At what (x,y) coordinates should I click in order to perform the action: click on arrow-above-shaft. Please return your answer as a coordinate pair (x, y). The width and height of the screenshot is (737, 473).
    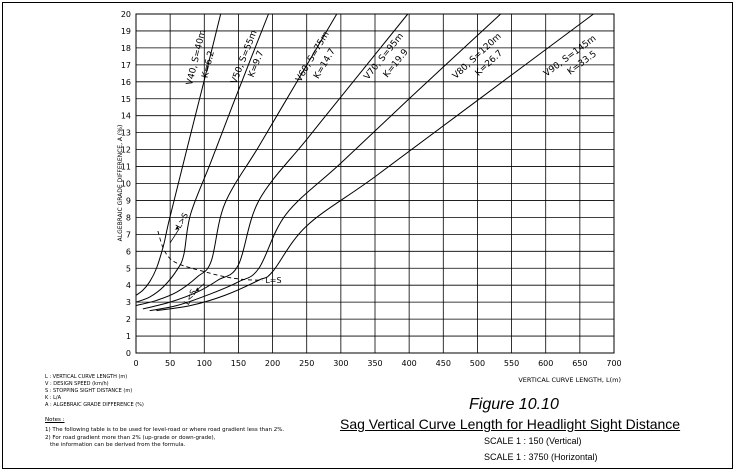
    Looking at the image, I should click on (174, 236).